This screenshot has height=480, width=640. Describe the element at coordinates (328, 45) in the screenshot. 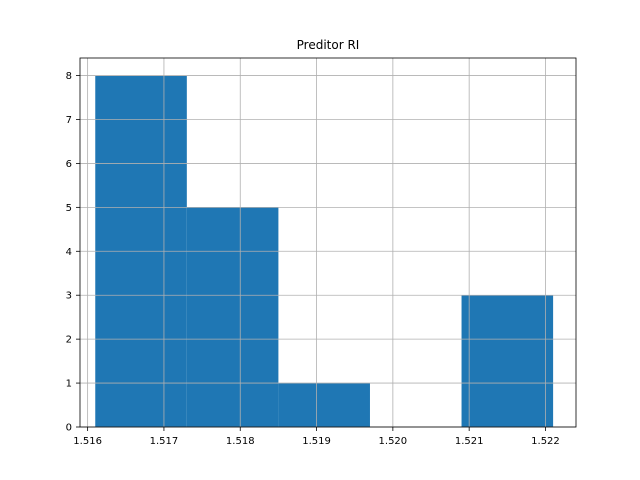

I see `chart-title: Preditor RI` at that location.